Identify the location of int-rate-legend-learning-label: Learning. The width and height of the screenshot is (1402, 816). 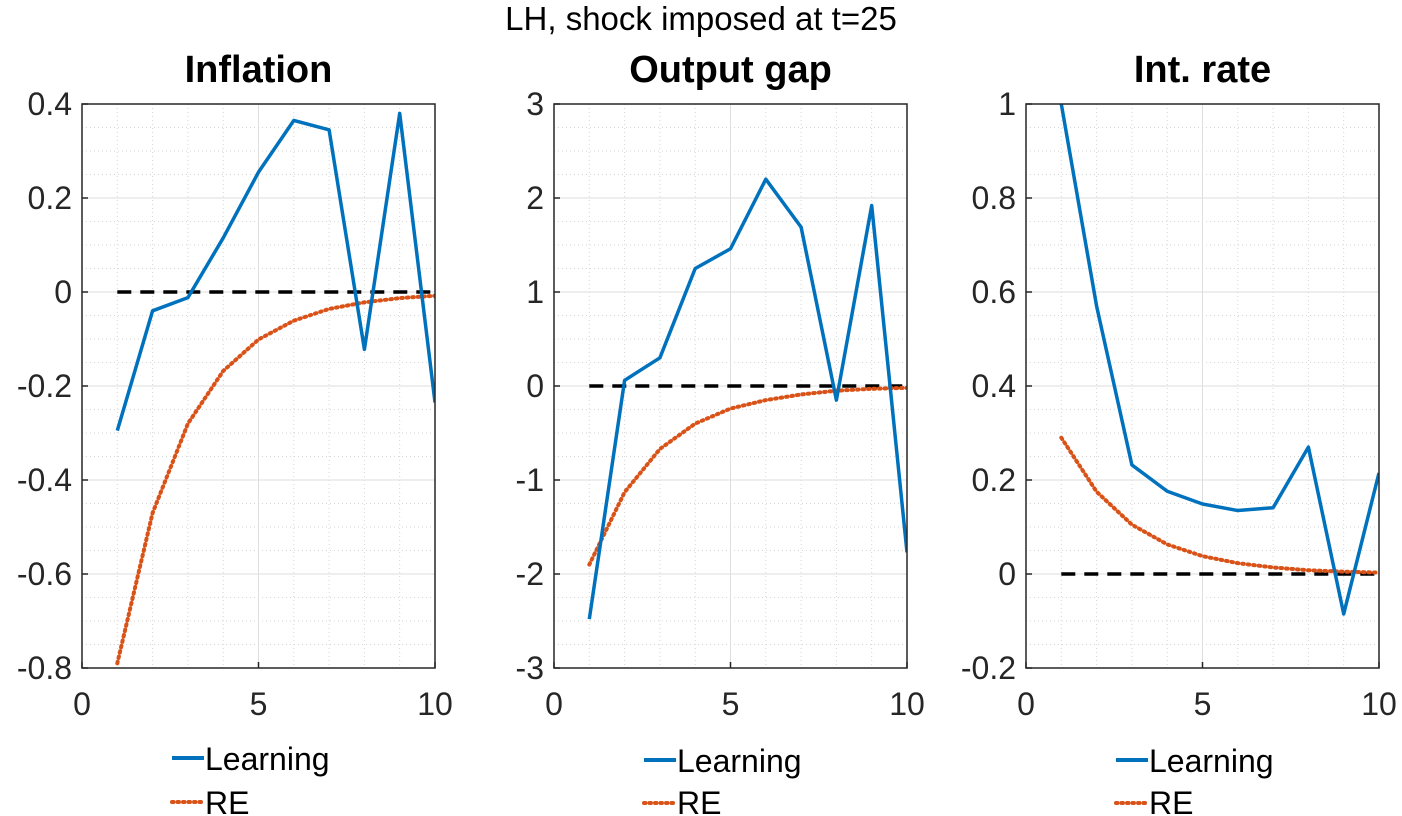
(1211, 761).